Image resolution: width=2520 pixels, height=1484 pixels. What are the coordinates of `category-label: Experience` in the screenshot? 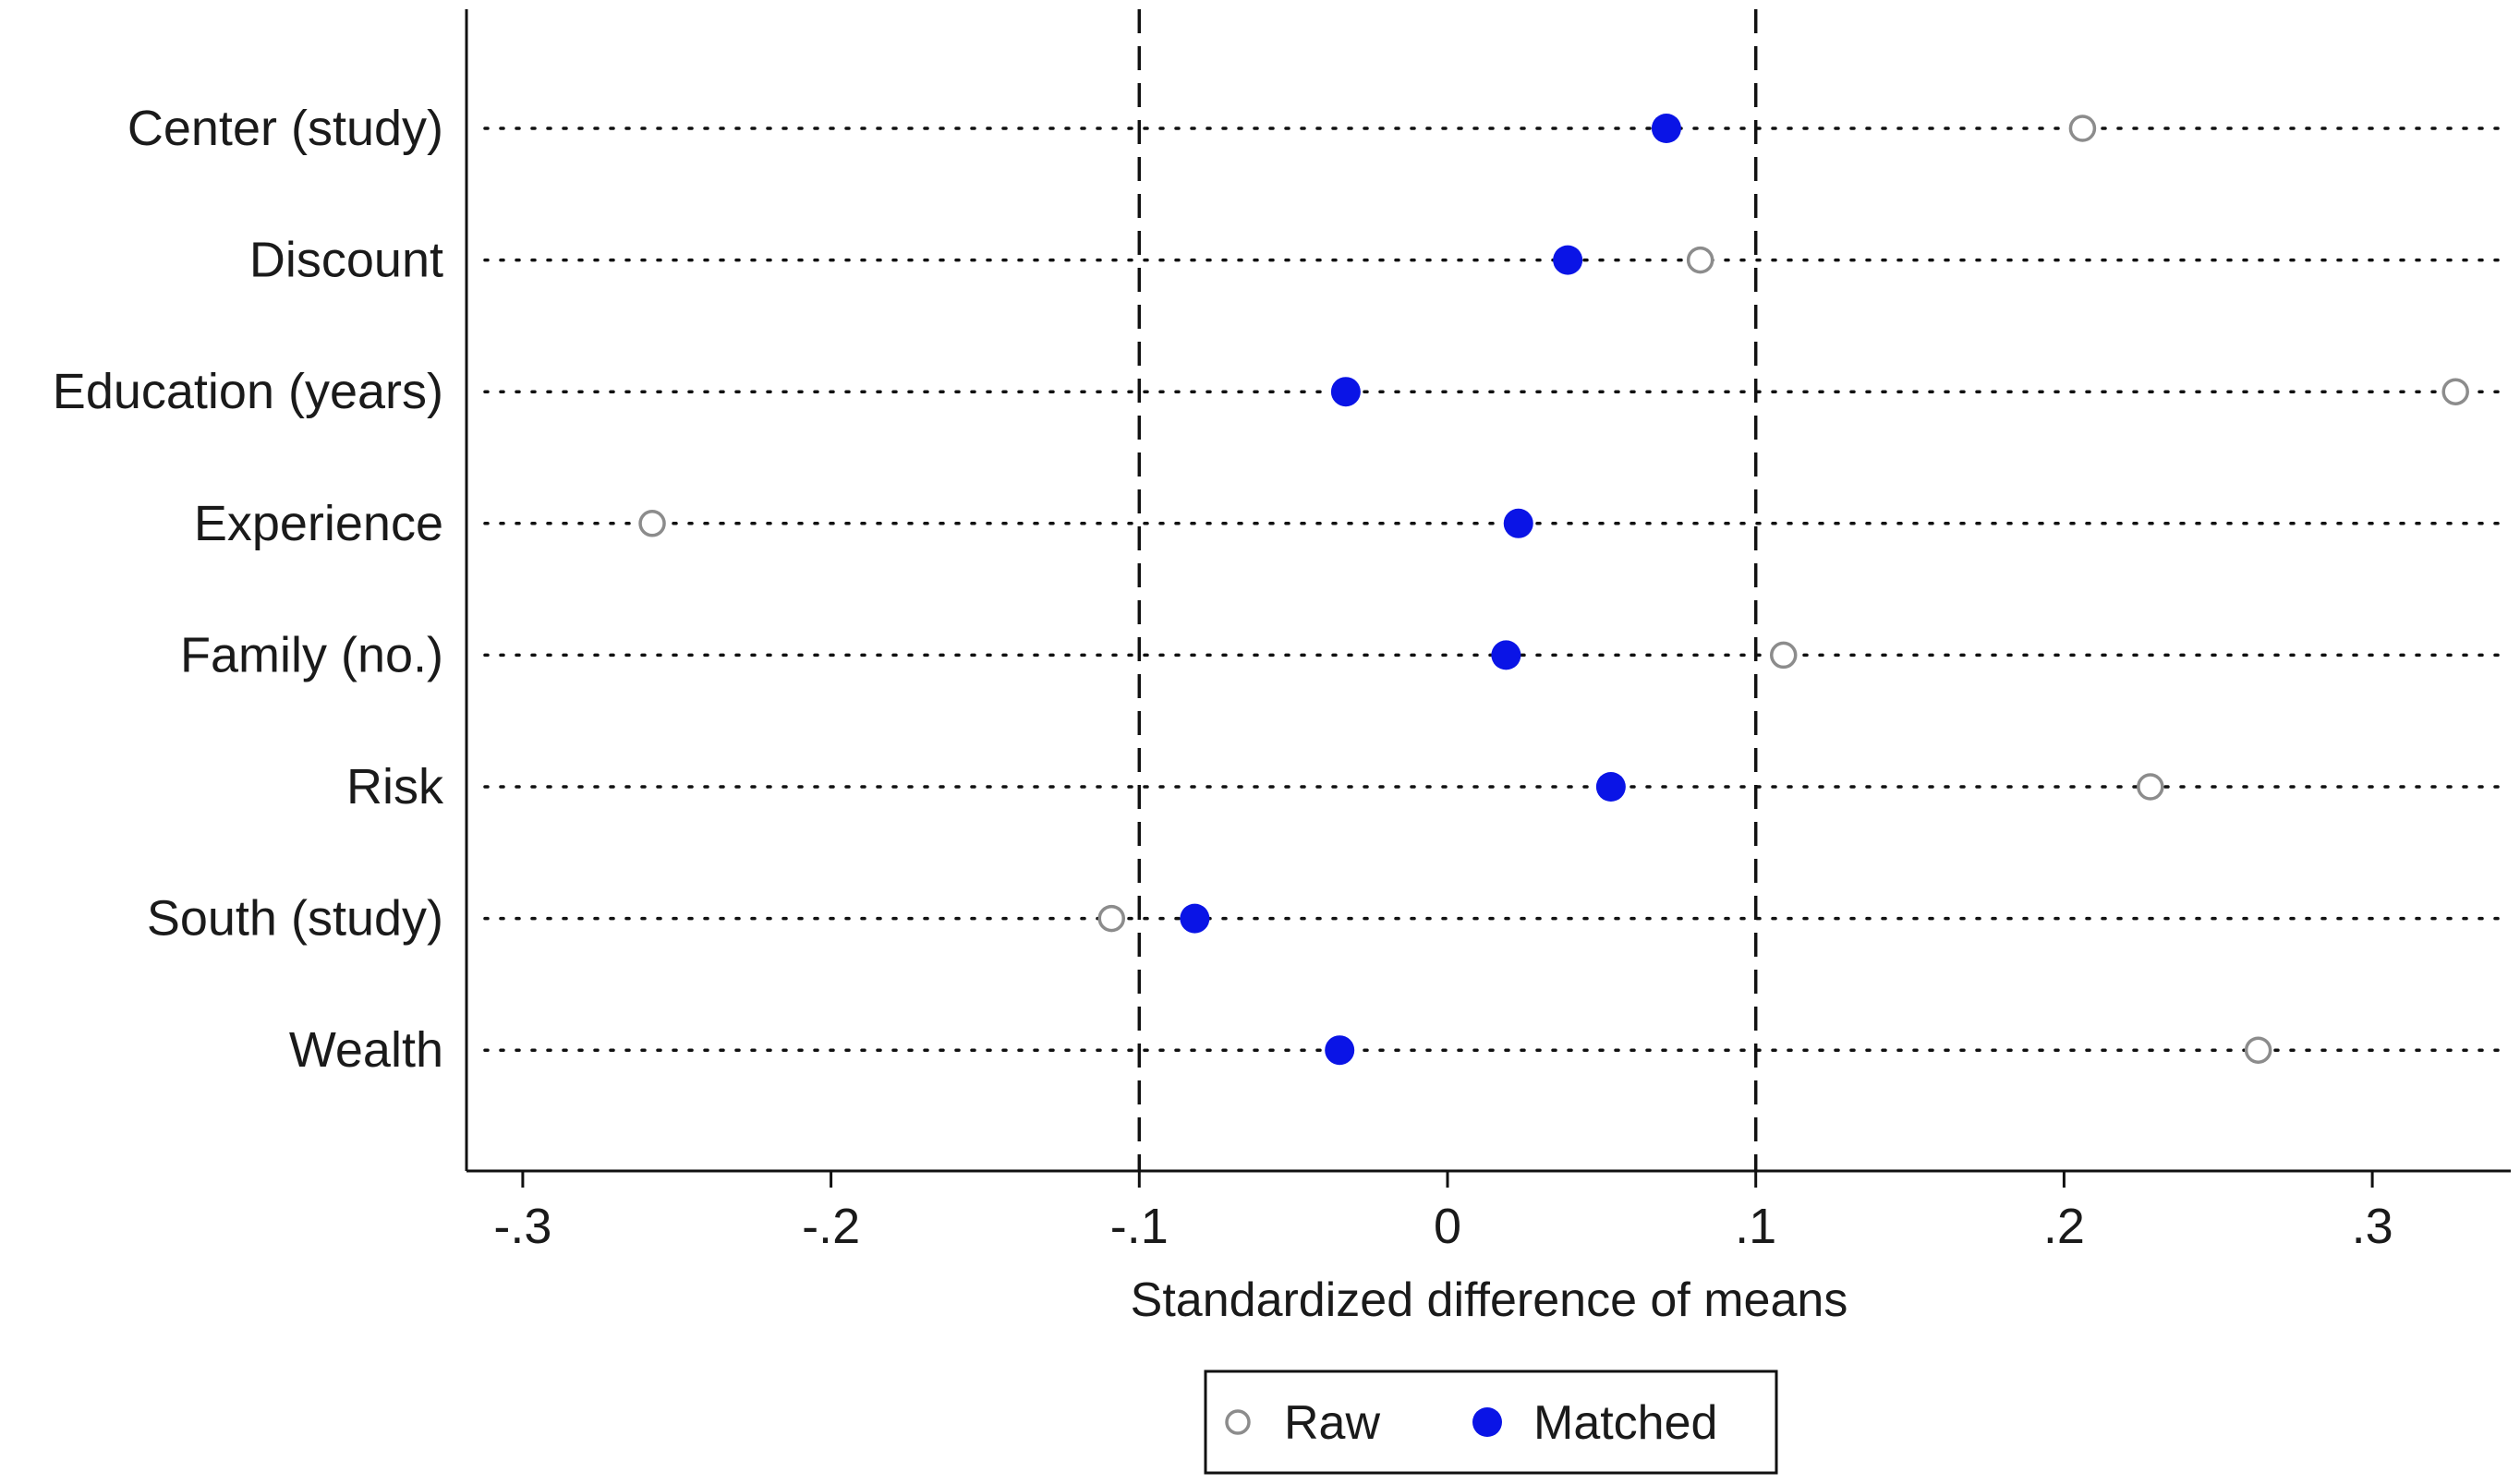 It's located at (318, 523).